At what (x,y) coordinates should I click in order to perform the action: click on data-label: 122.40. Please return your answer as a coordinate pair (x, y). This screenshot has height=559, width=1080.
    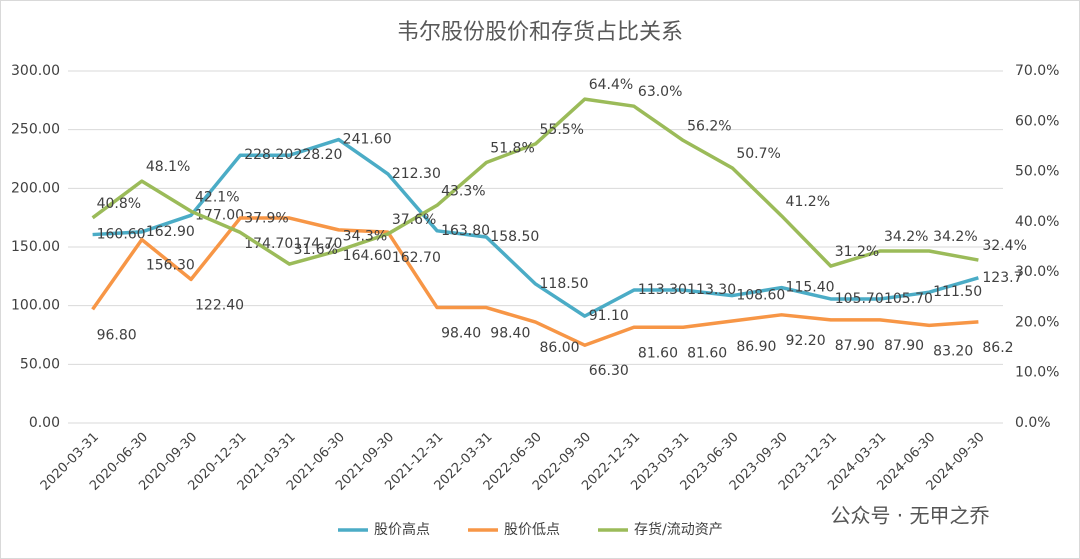
    Looking at the image, I should click on (219, 305).